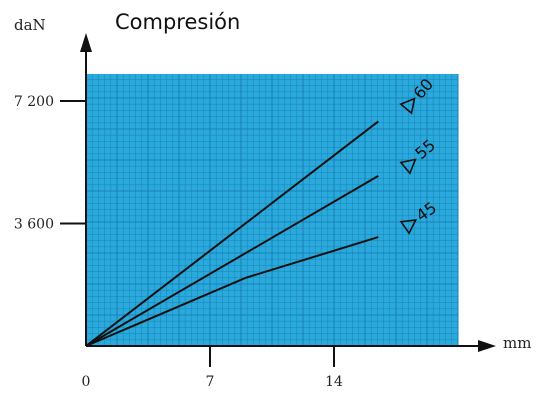  Describe the element at coordinates (517, 343) in the screenshot. I see `x-axis-label: mm` at that location.